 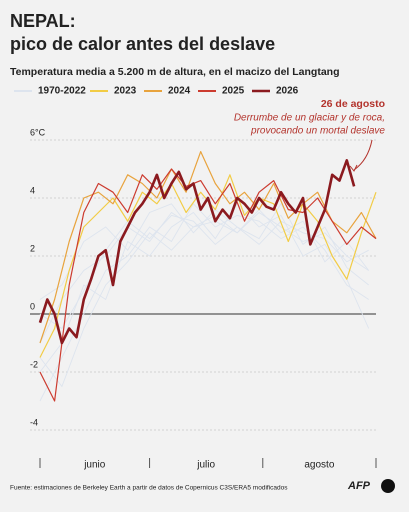 What do you see at coordinates (353, 104) in the screenshot?
I see `annotation-title: 26 de agosto` at bounding box center [353, 104].